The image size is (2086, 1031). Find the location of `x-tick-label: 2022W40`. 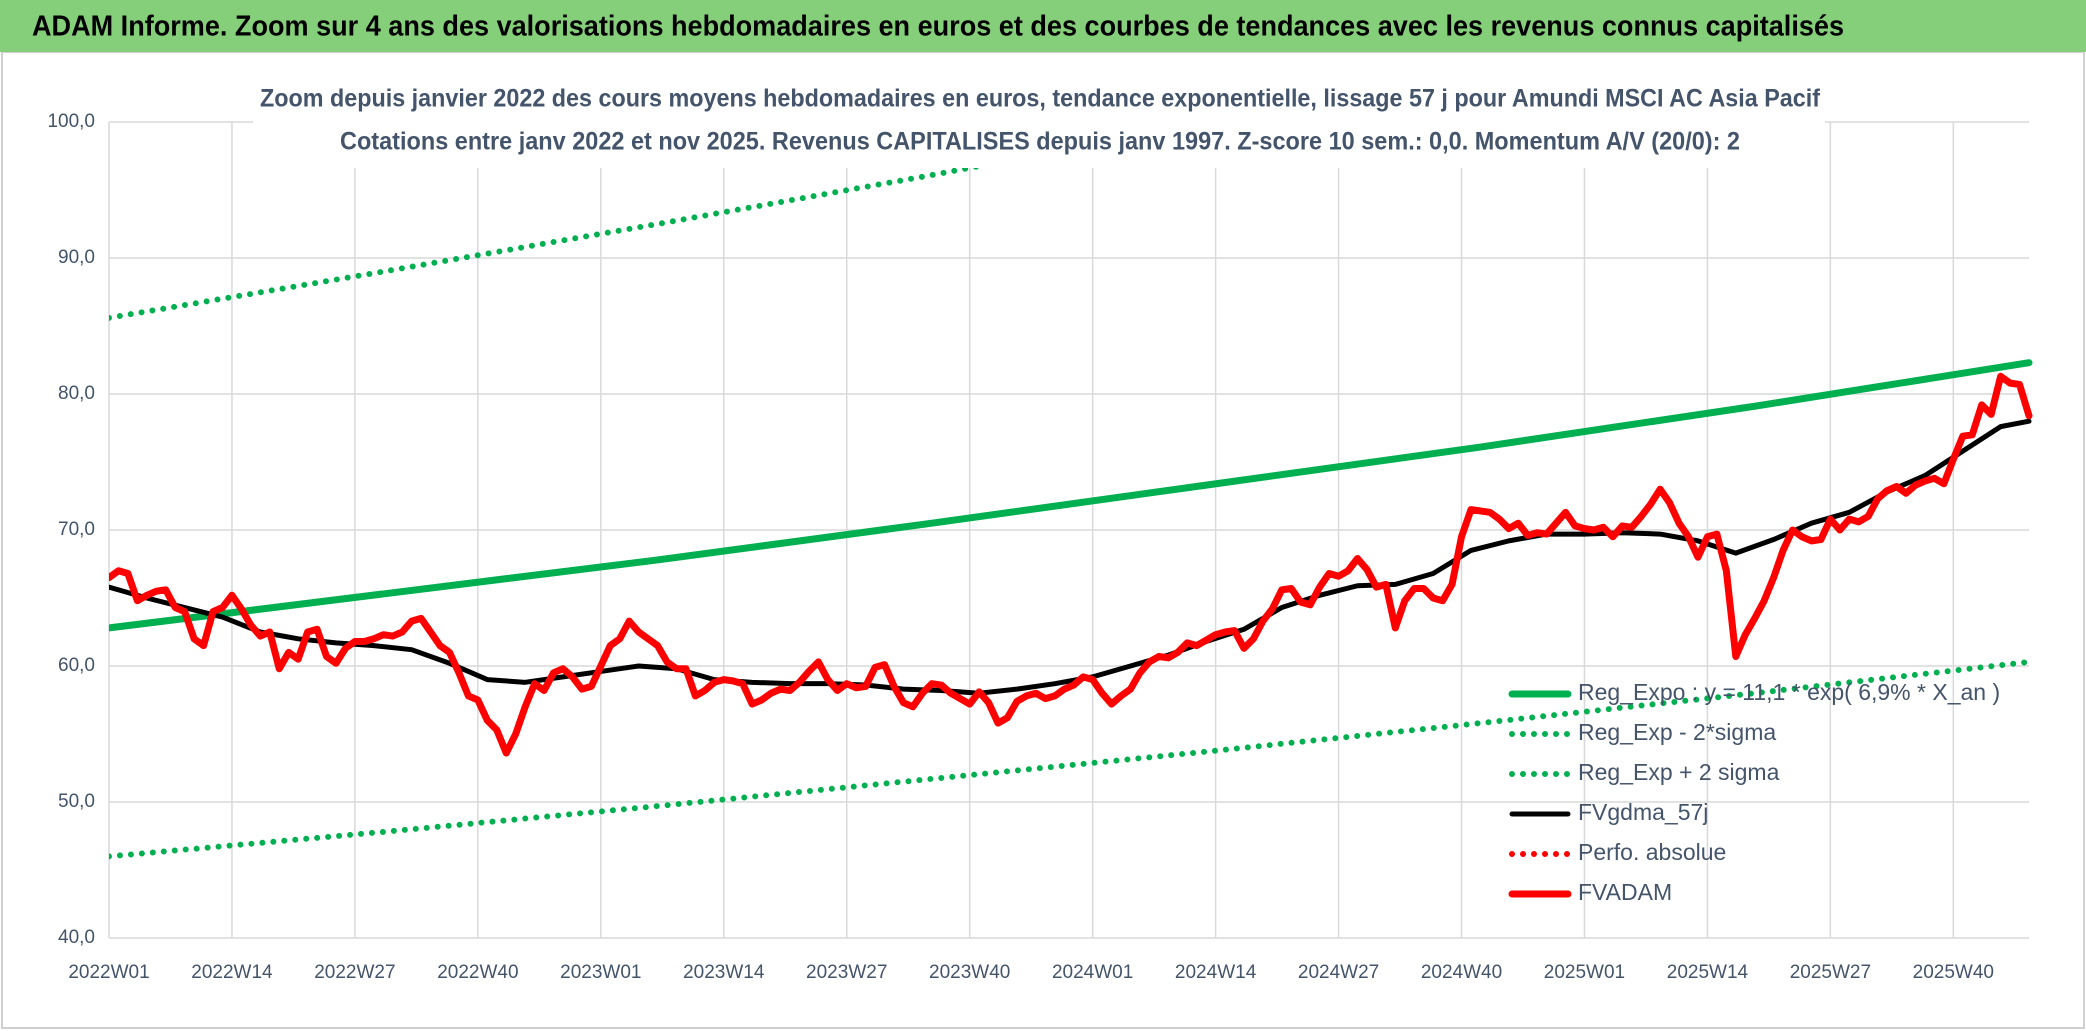

x-tick-label: 2022W40 is located at coordinates (477, 972).